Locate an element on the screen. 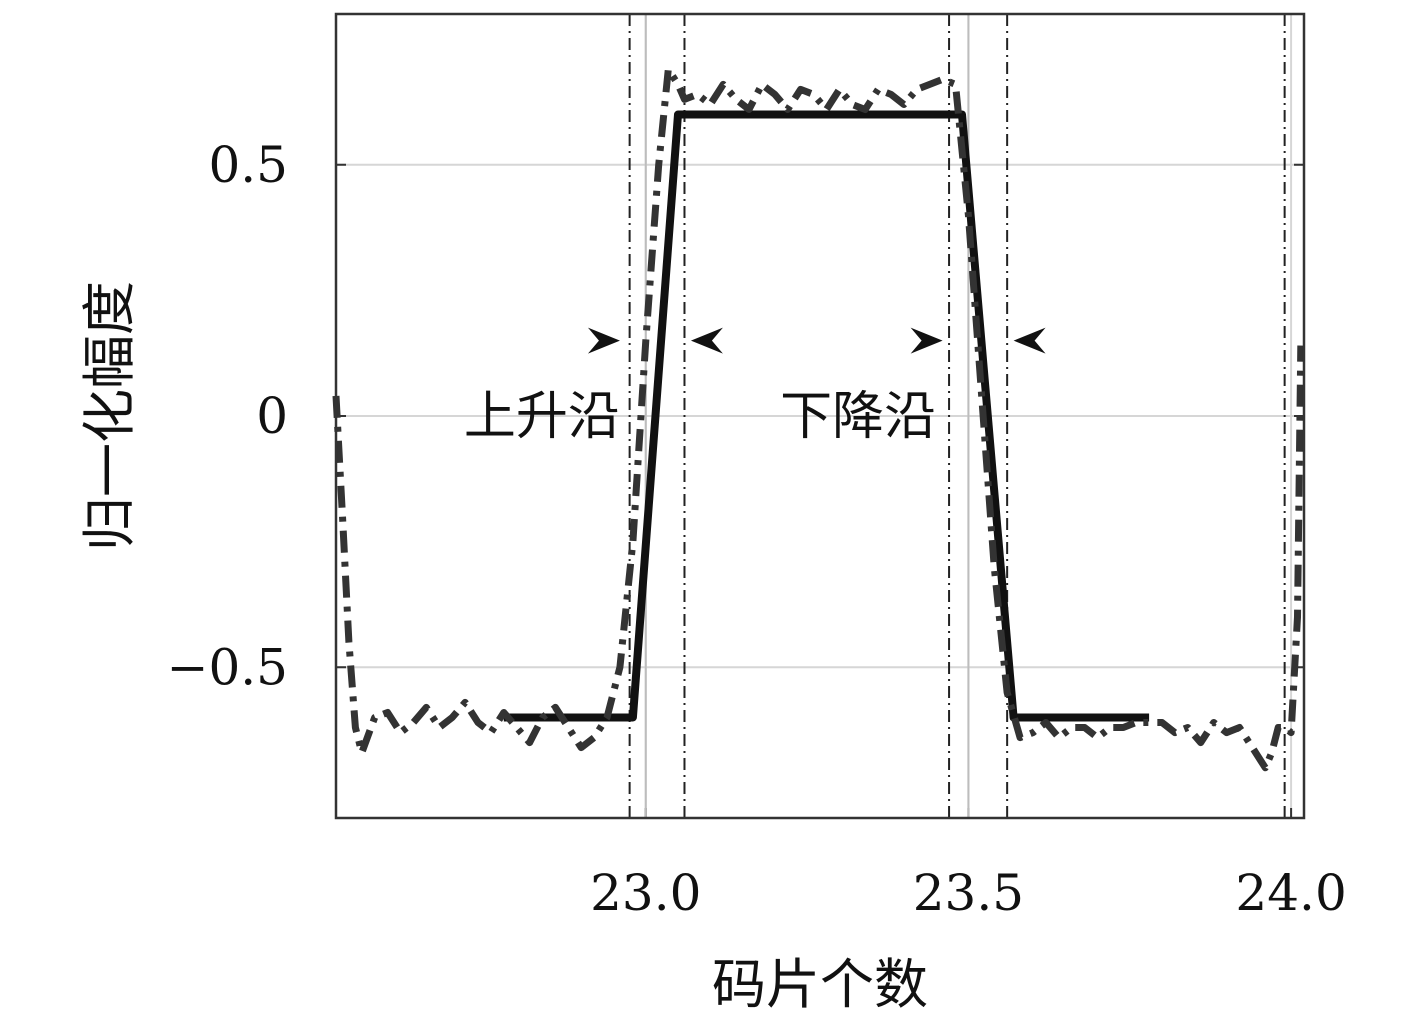  y-tick-label-0: 0.5 is located at coordinates (248, 165).